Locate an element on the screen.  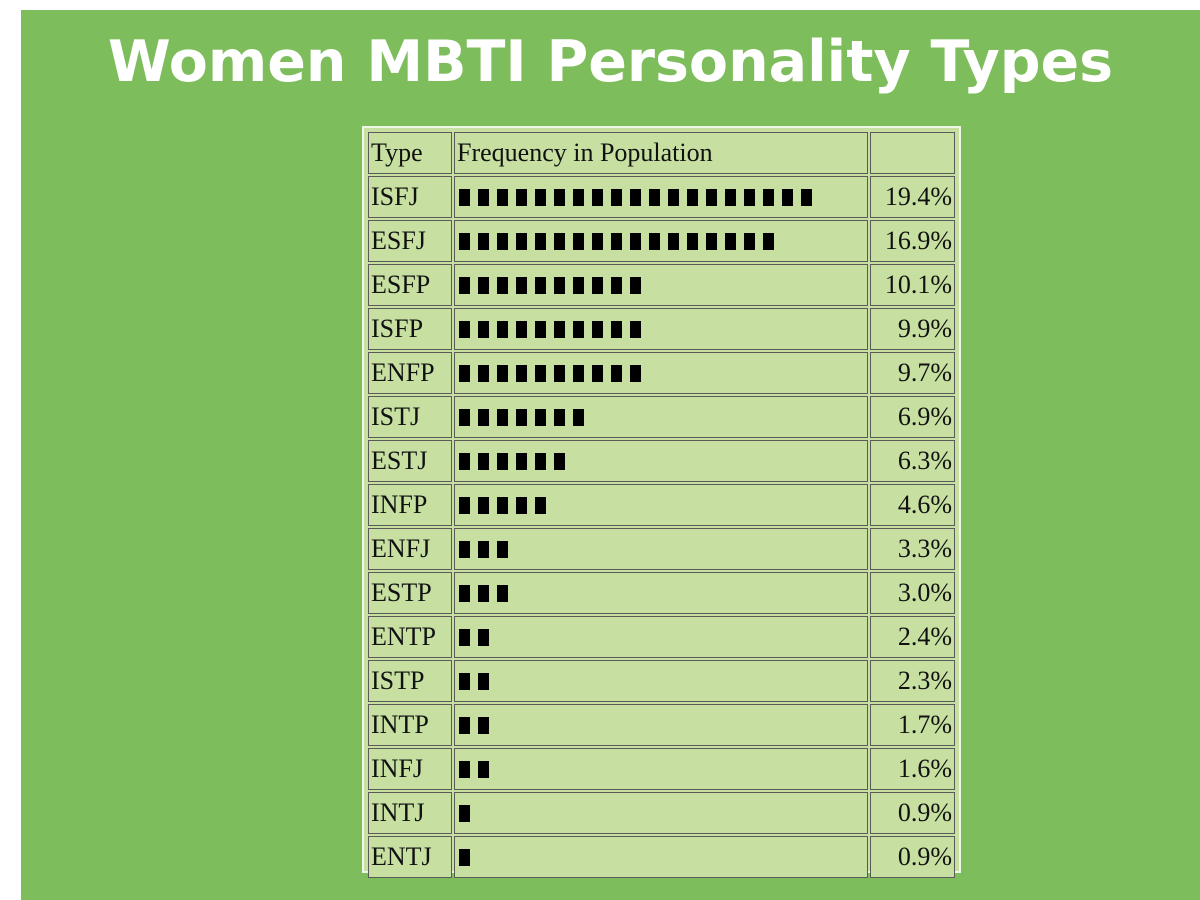
table-row: ESTP 3.0% is located at coordinates (661, 593).